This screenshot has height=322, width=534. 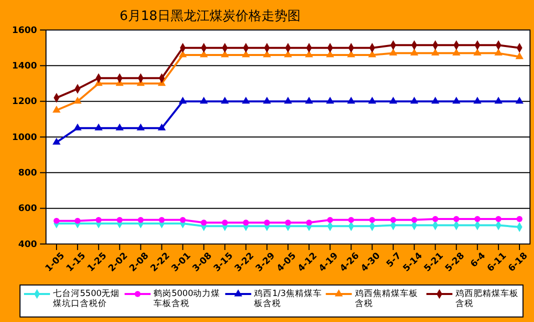 I want to click on y-tick-label: 600, so click(x=27, y=209).